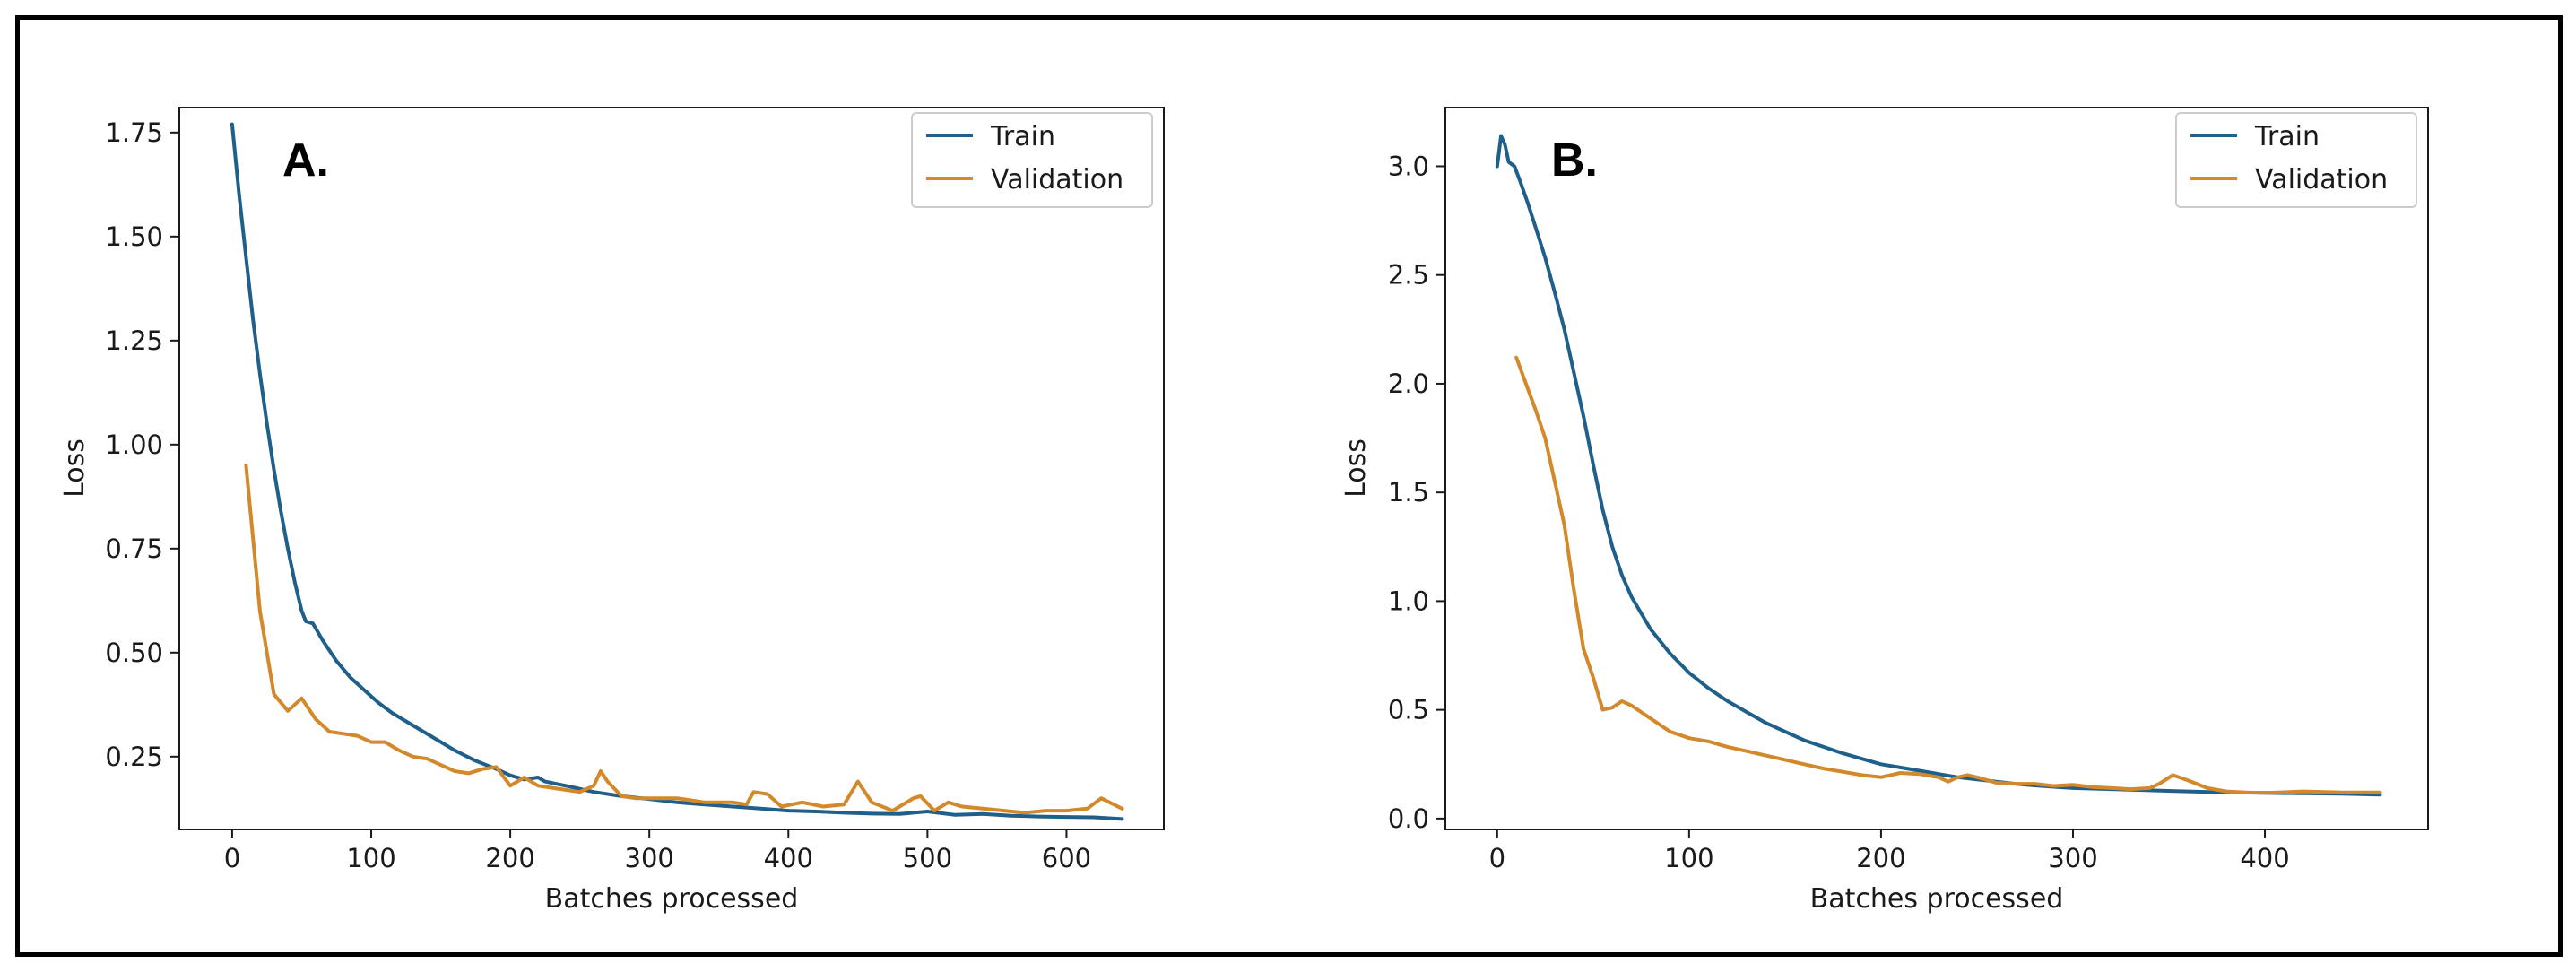 The image size is (2576, 972). Describe the element at coordinates (1688, 858) in the screenshot. I see `x-tick-label-b-1: 100` at that location.